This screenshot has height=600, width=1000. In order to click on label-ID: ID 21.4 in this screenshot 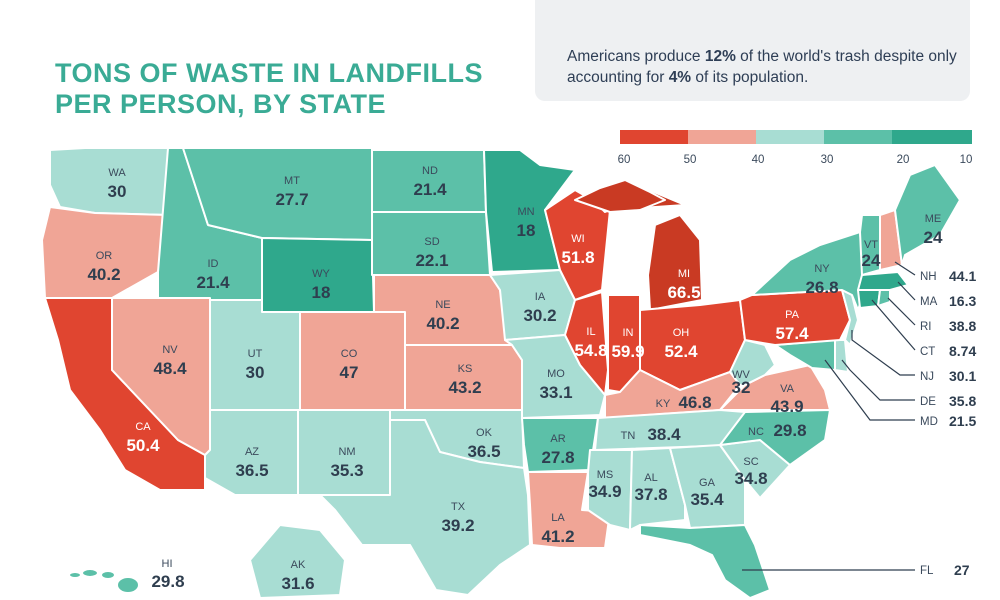, I will do `click(213, 275)`.